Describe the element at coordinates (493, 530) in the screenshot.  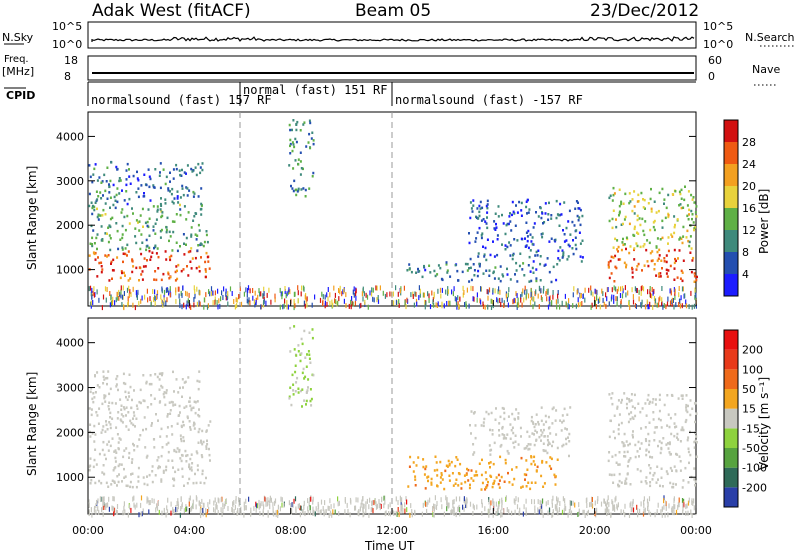
I see `x-tick-label: 16:00` at that location.